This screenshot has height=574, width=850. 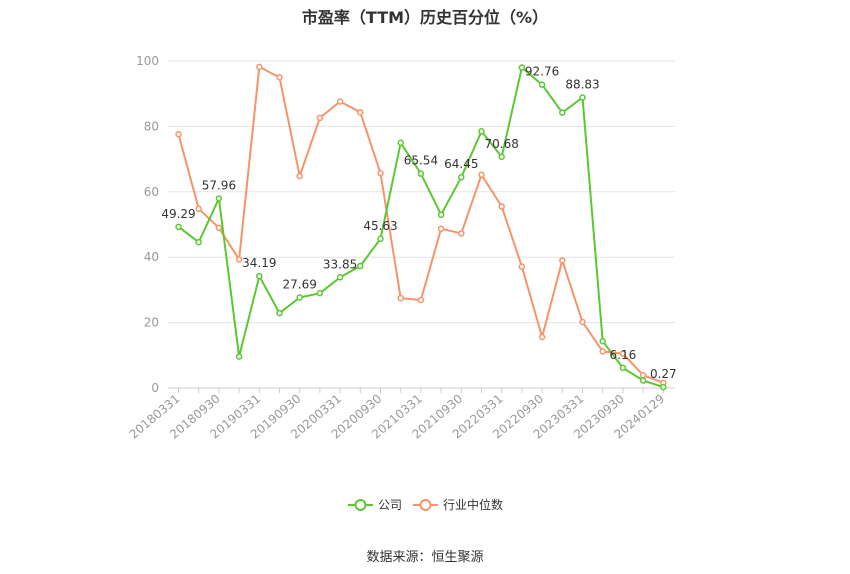 I want to click on legend: 公司 行业中位数, so click(x=425, y=504).